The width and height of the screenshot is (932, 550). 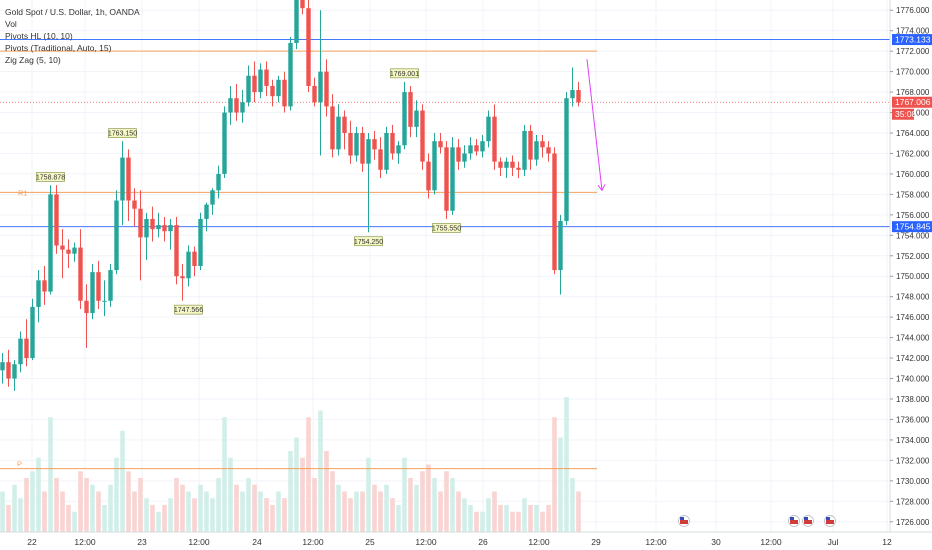 I want to click on lower-price-tag-bg, so click(x=912, y=227).